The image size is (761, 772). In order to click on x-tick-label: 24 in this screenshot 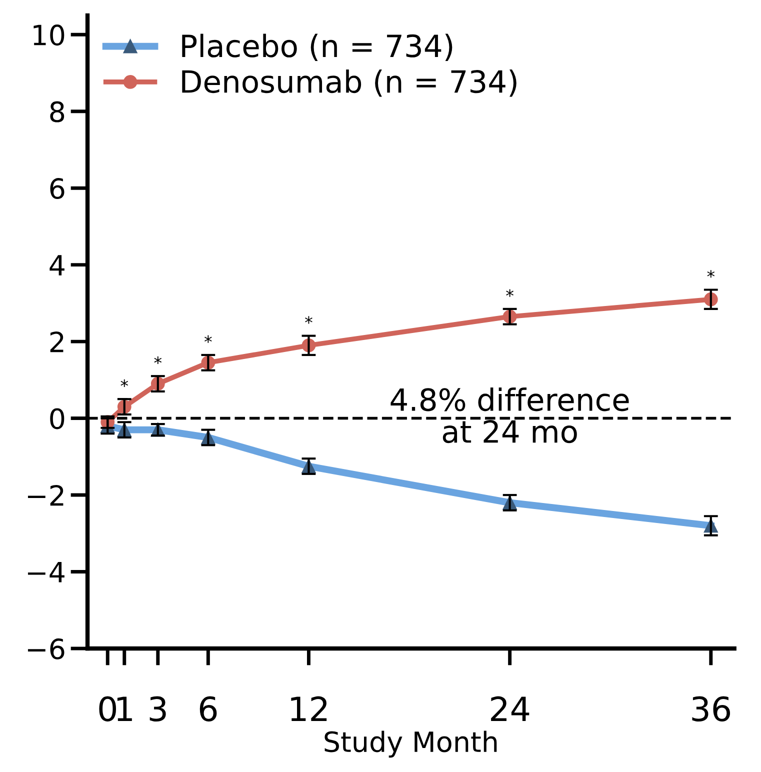, I will do `click(510, 709)`.